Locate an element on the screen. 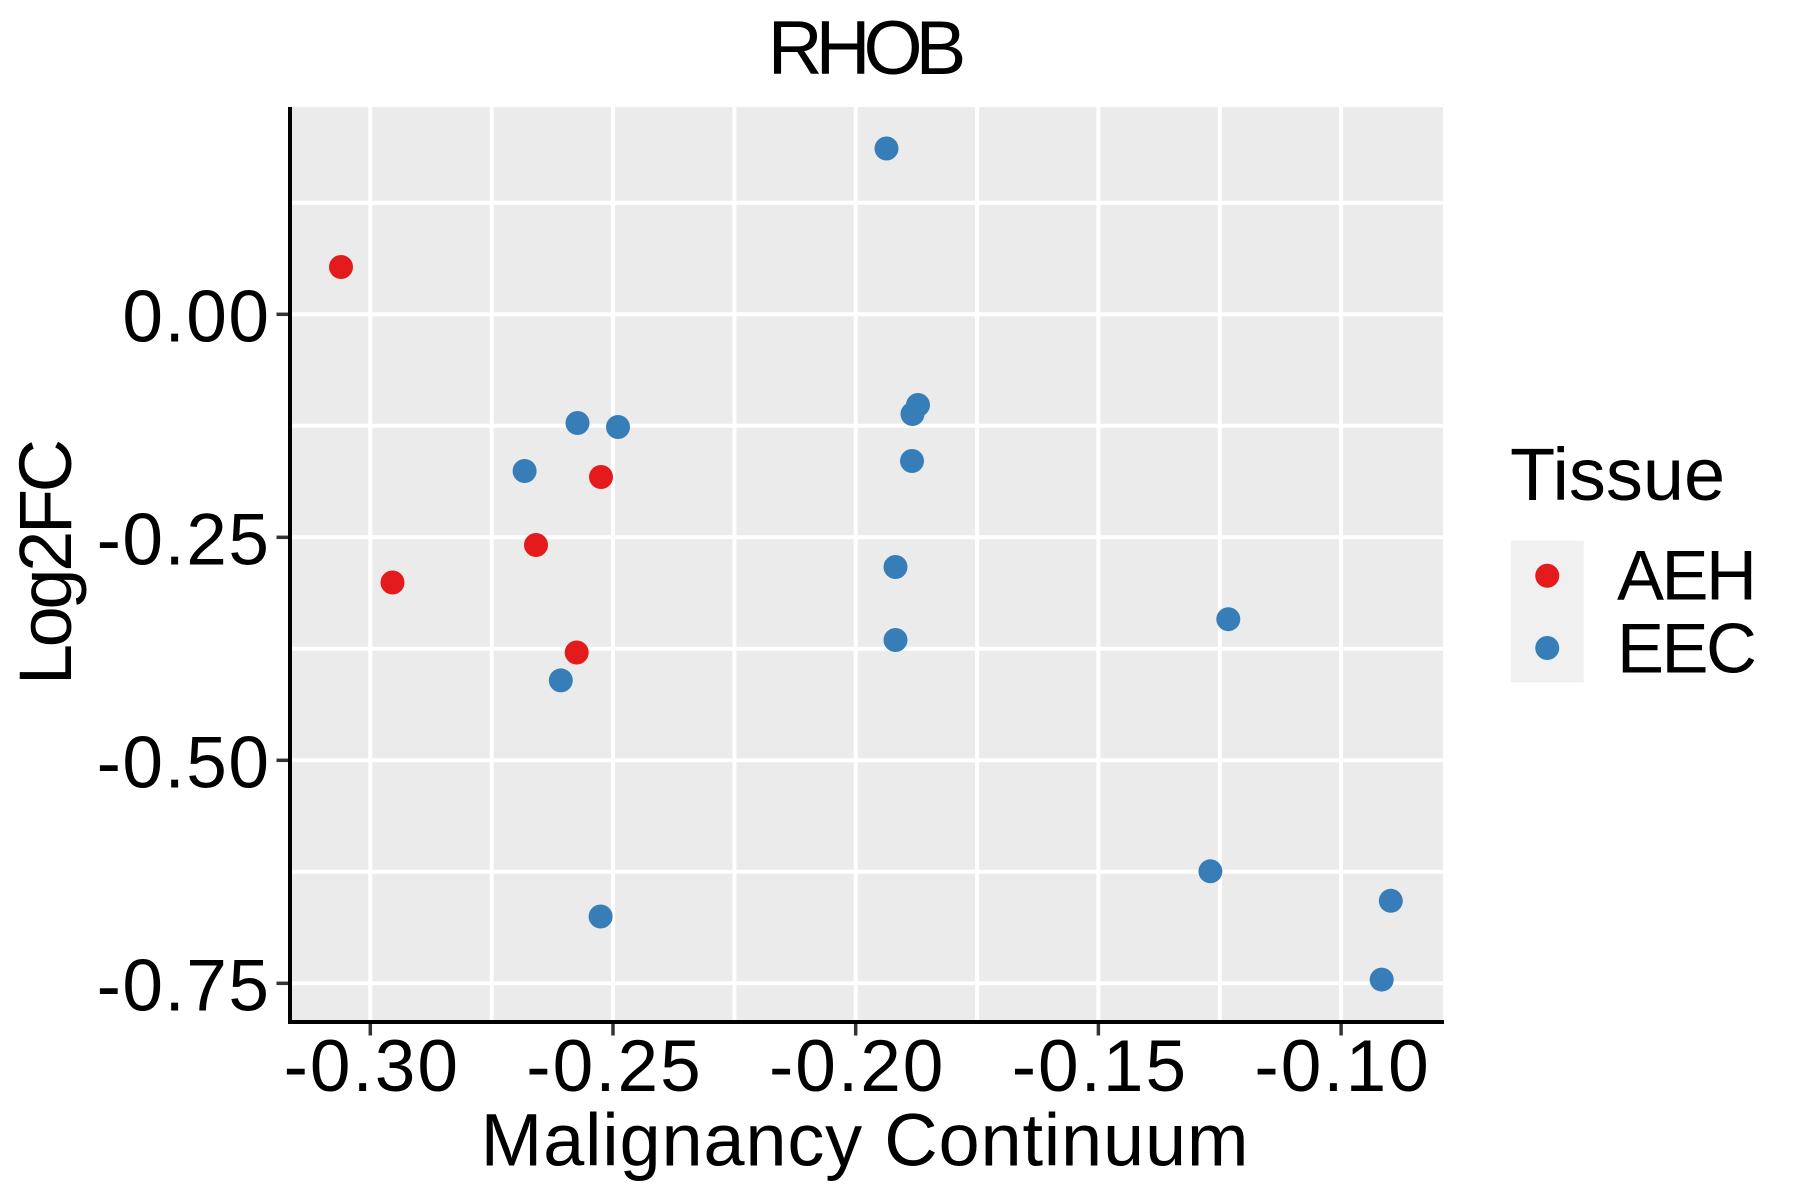  svg-text: AEH is located at coordinates (1685, 574).